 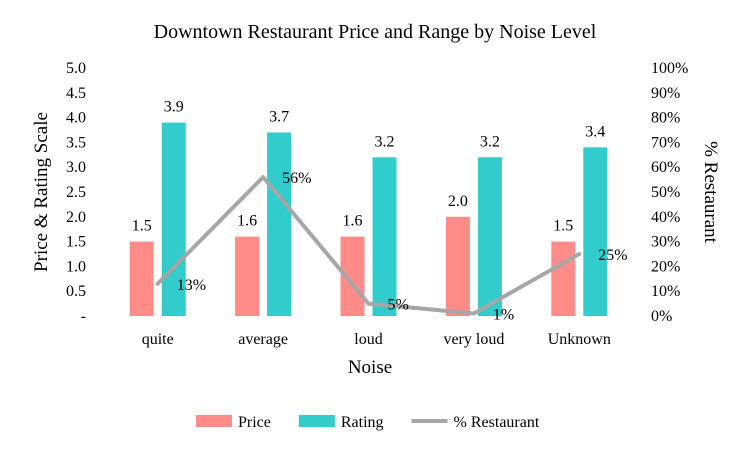 What do you see at coordinates (76, 142) in the screenshot?
I see `y-tick-label: 3.5` at bounding box center [76, 142].